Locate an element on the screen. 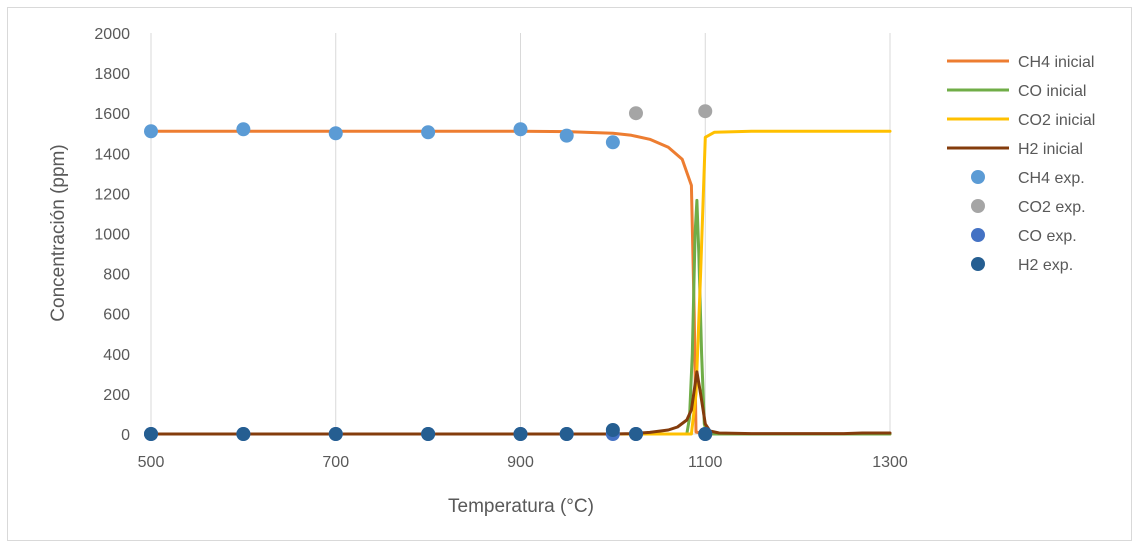 Image resolution: width=1139 pixels, height=548 pixels. y-tick-label: 2000 is located at coordinates (112, 34).